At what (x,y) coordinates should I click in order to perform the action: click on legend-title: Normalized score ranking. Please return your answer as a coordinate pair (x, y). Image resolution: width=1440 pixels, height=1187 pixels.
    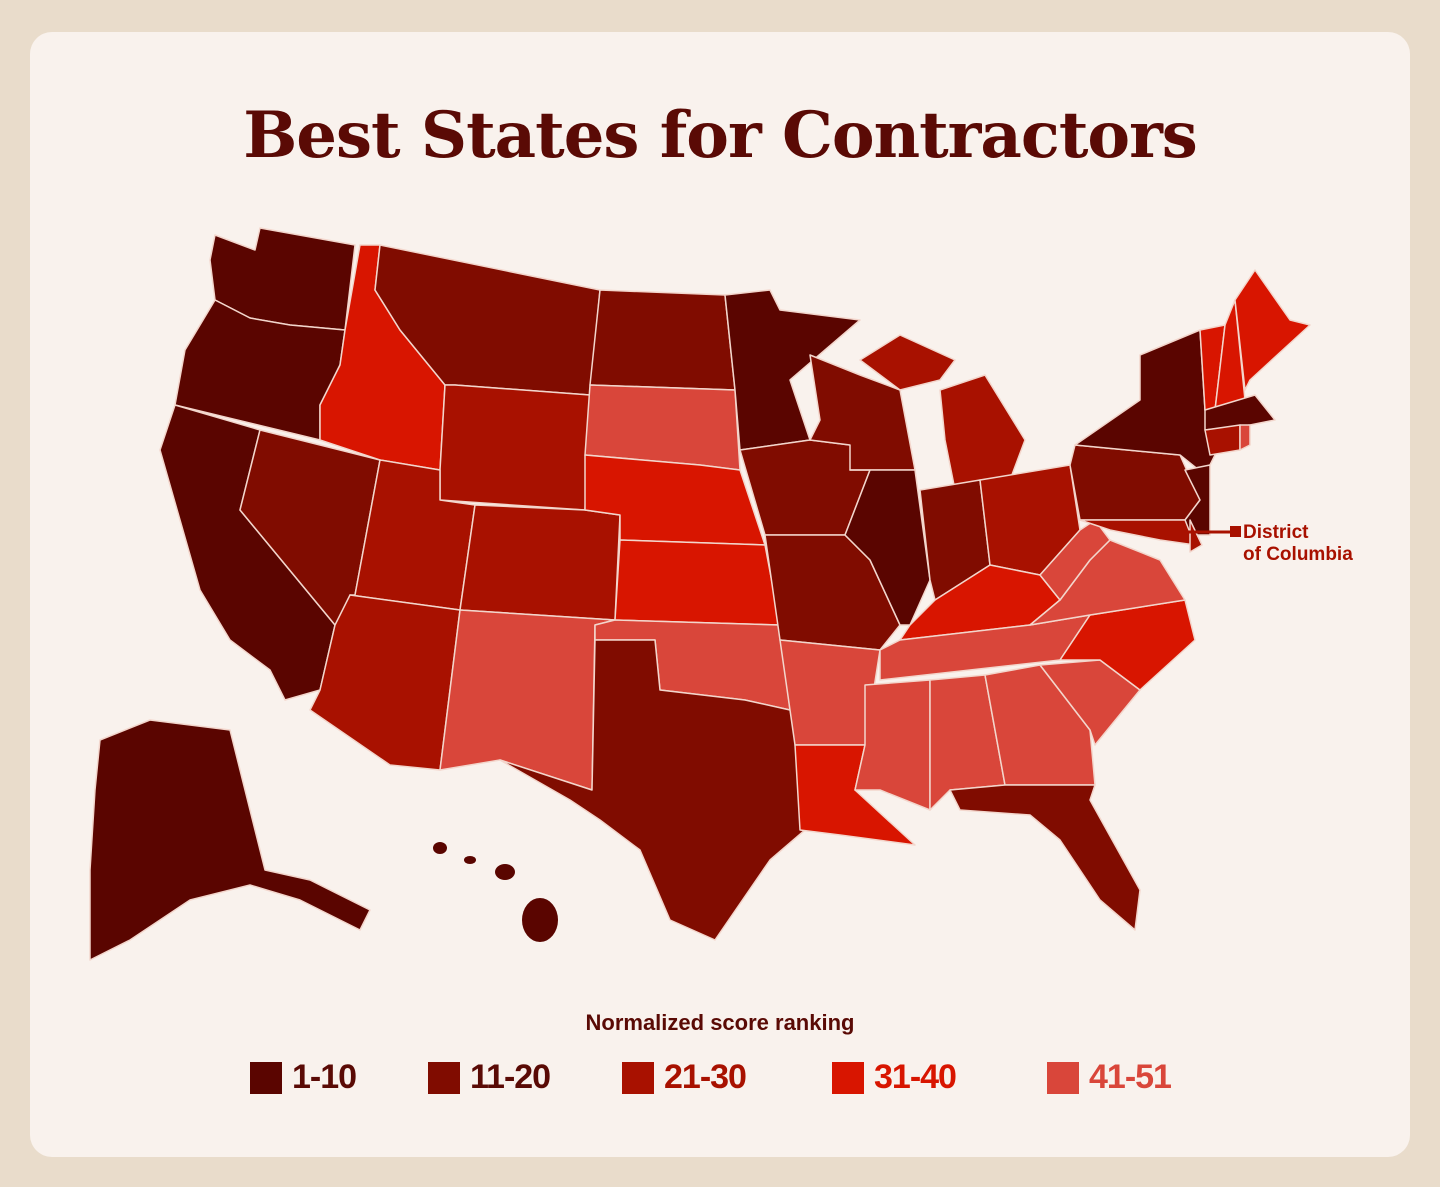
    Looking at the image, I should click on (720, 1022).